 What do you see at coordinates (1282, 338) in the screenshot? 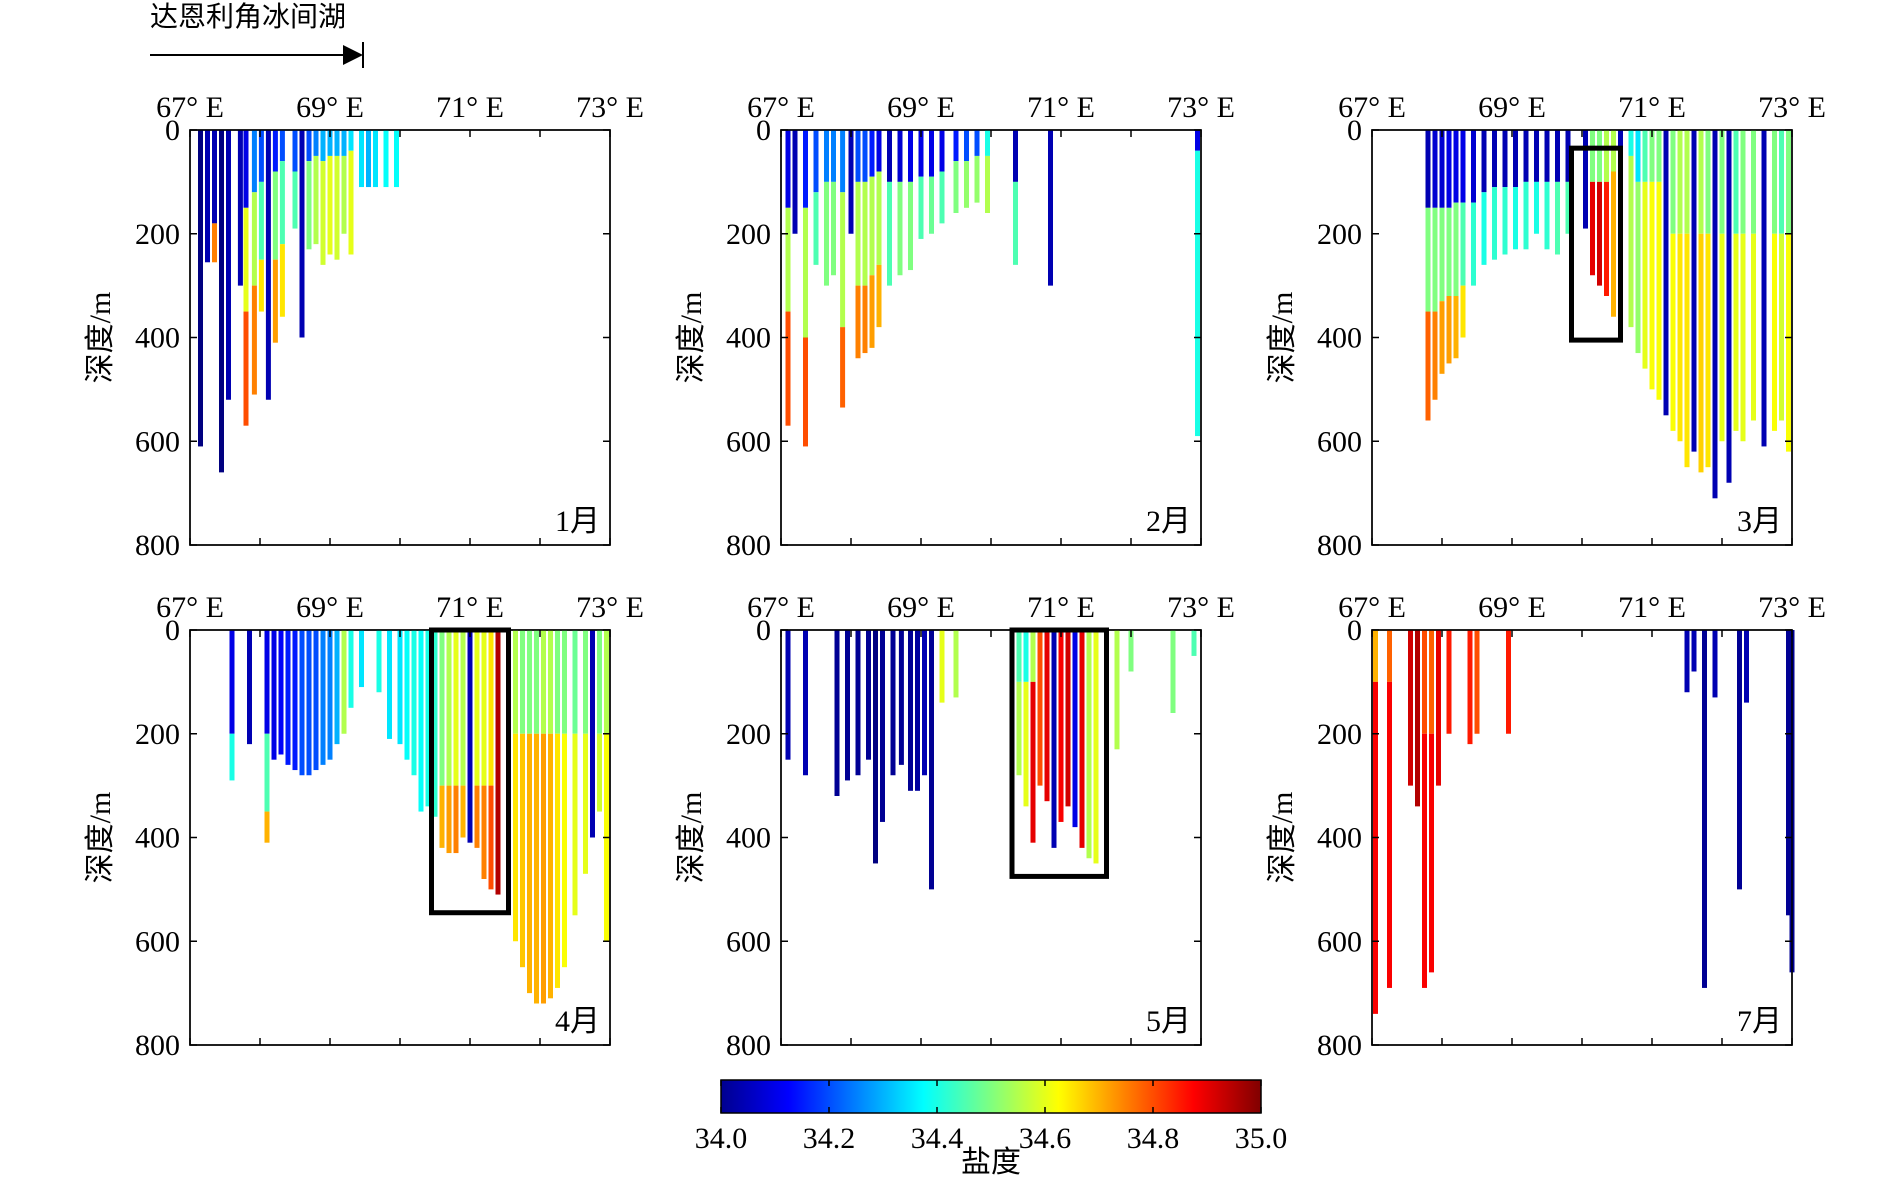
I see `y-axis-label: 深度/m` at bounding box center [1282, 338].